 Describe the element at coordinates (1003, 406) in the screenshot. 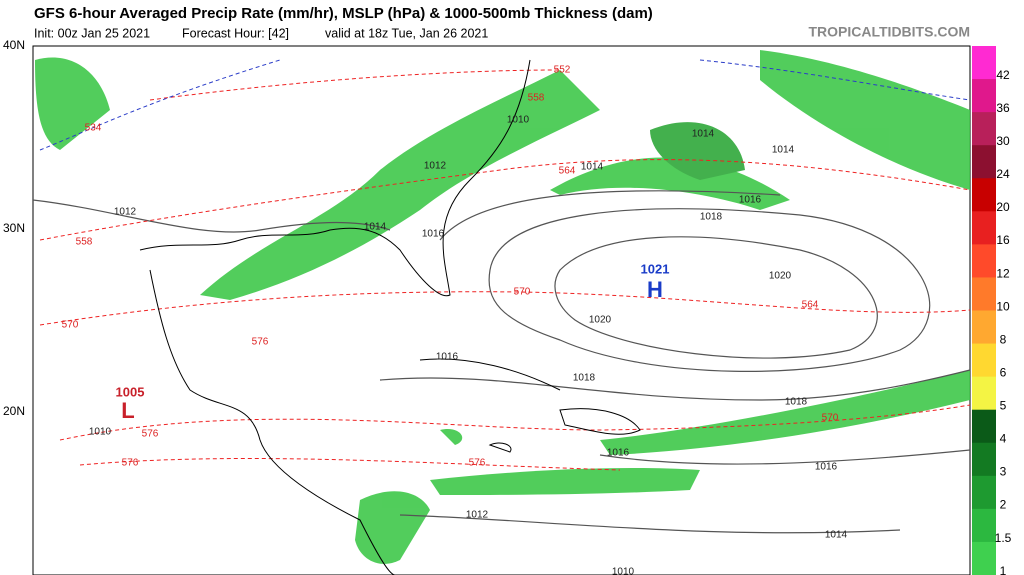

I see `colorbar-label: 5` at that location.